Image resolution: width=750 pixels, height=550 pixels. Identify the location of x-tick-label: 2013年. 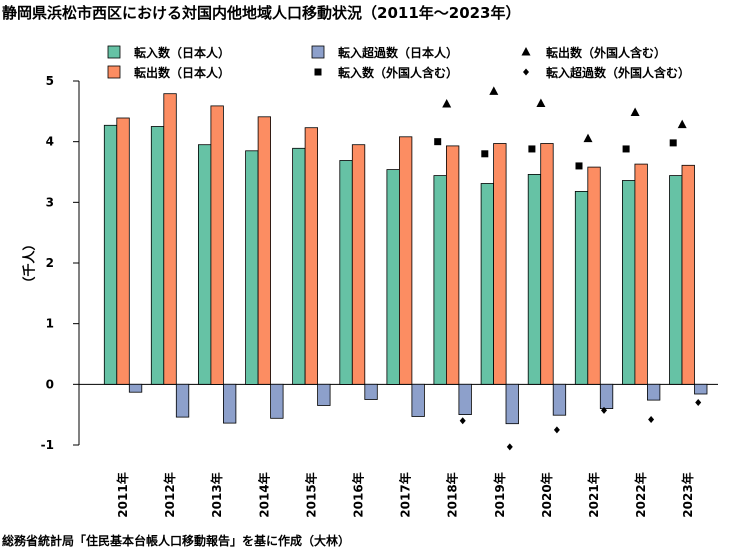
(216, 494).